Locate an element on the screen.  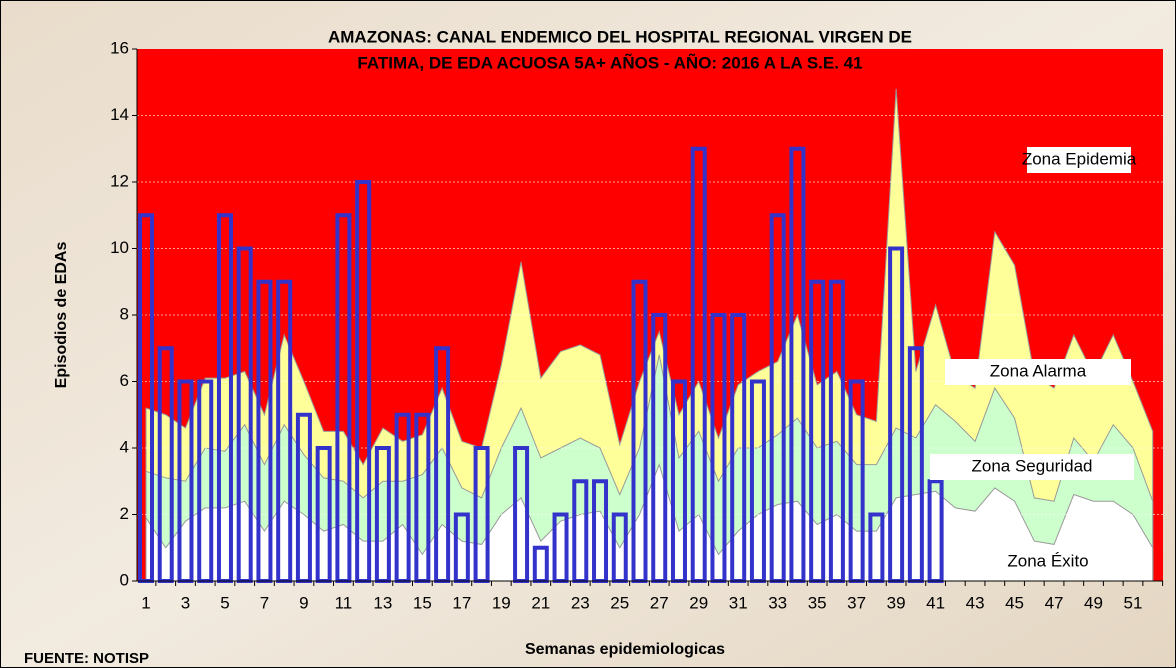
x-tick-label: 7 is located at coordinates (264, 602).